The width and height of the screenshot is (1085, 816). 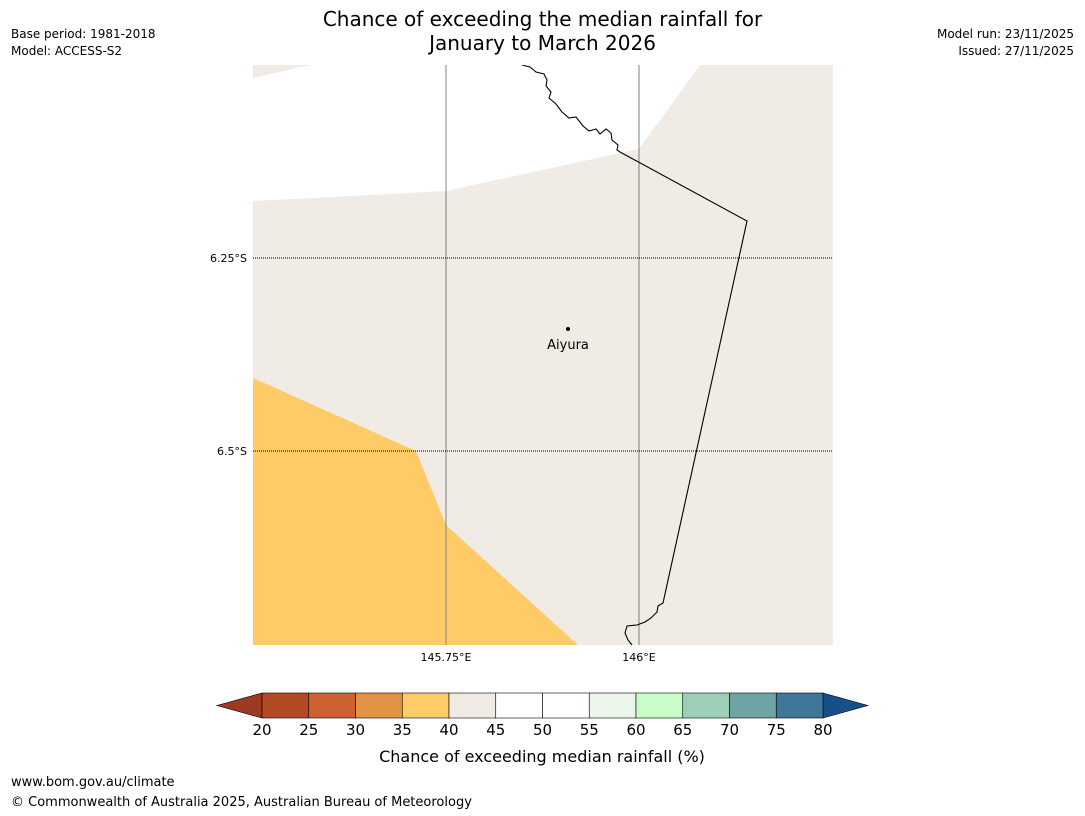 I want to click on colorbar-tick-label: 75, so click(x=776, y=730).